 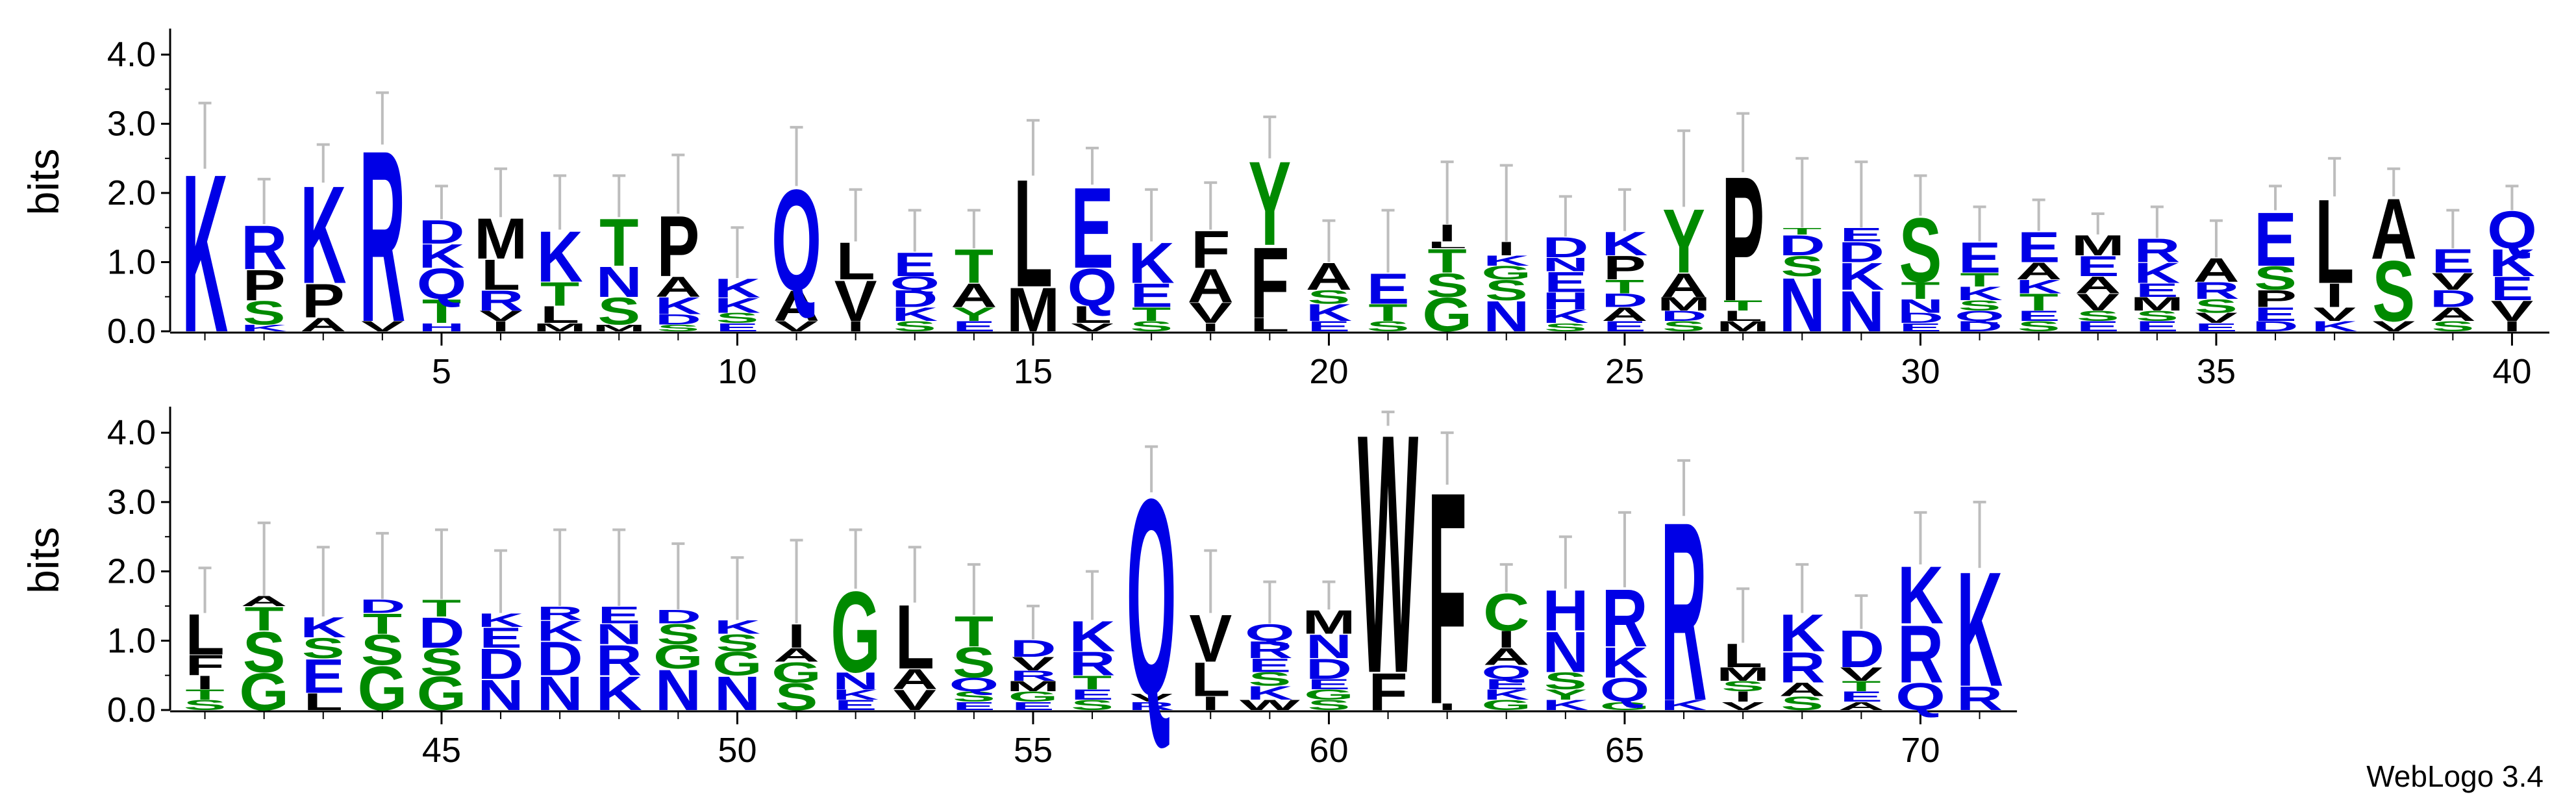 What do you see at coordinates (1920, 371) in the screenshot?
I see `x-tick-label: 30` at bounding box center [1920, 371].